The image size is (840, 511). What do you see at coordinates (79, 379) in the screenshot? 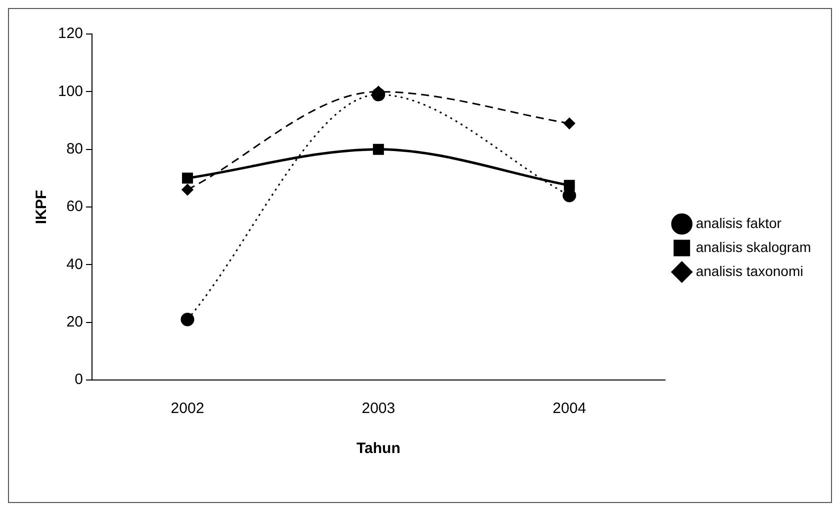
I see `y-tick-label: 0` at bounding box center [79, 379].